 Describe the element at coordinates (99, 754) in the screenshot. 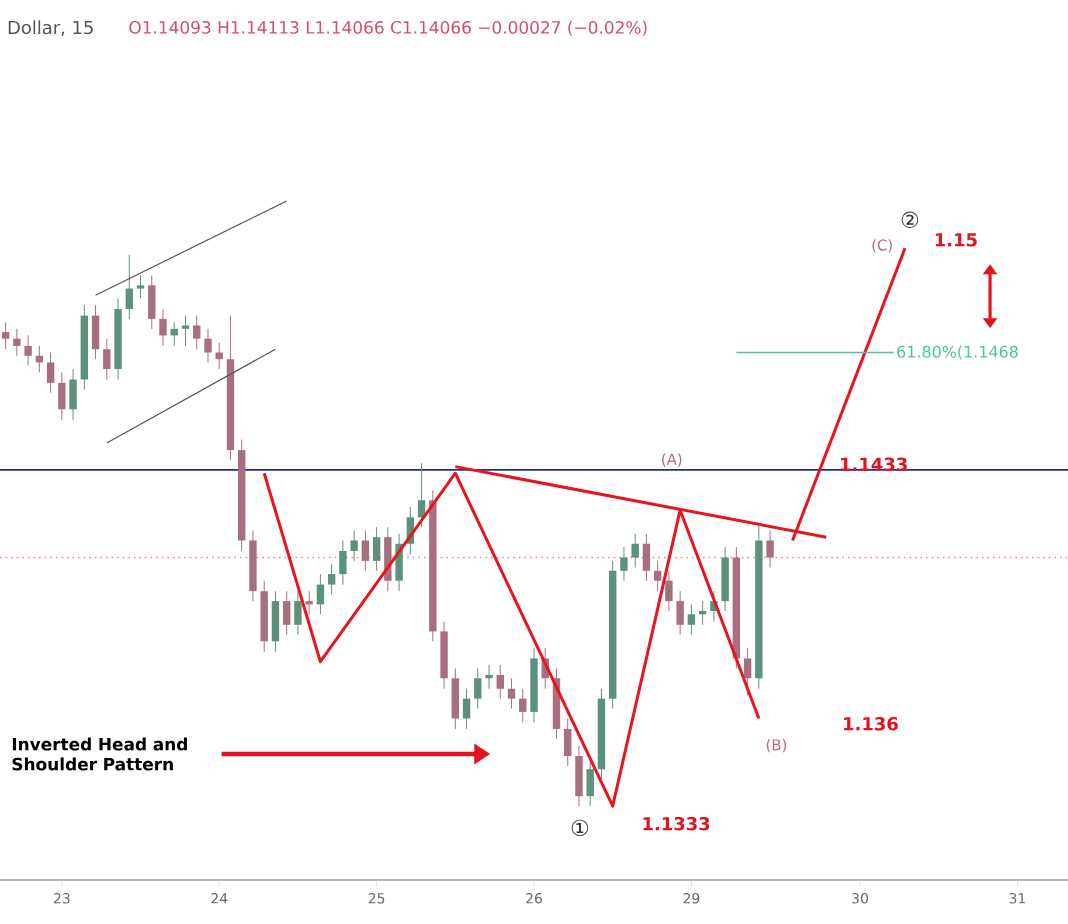

I see `annotation: Inverted Head and Shoulder Pattern` at that location.